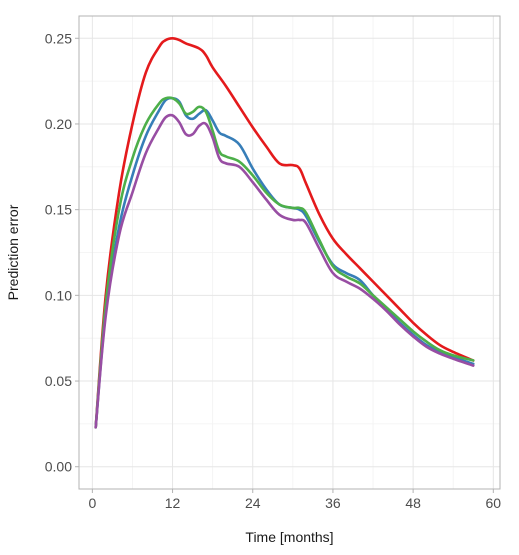  Describe the element at coordinates (62, 252) in the screenshot. I see `y-axis: 0.00 0.05 0.10 0.15 0.20 0.25` at that location.